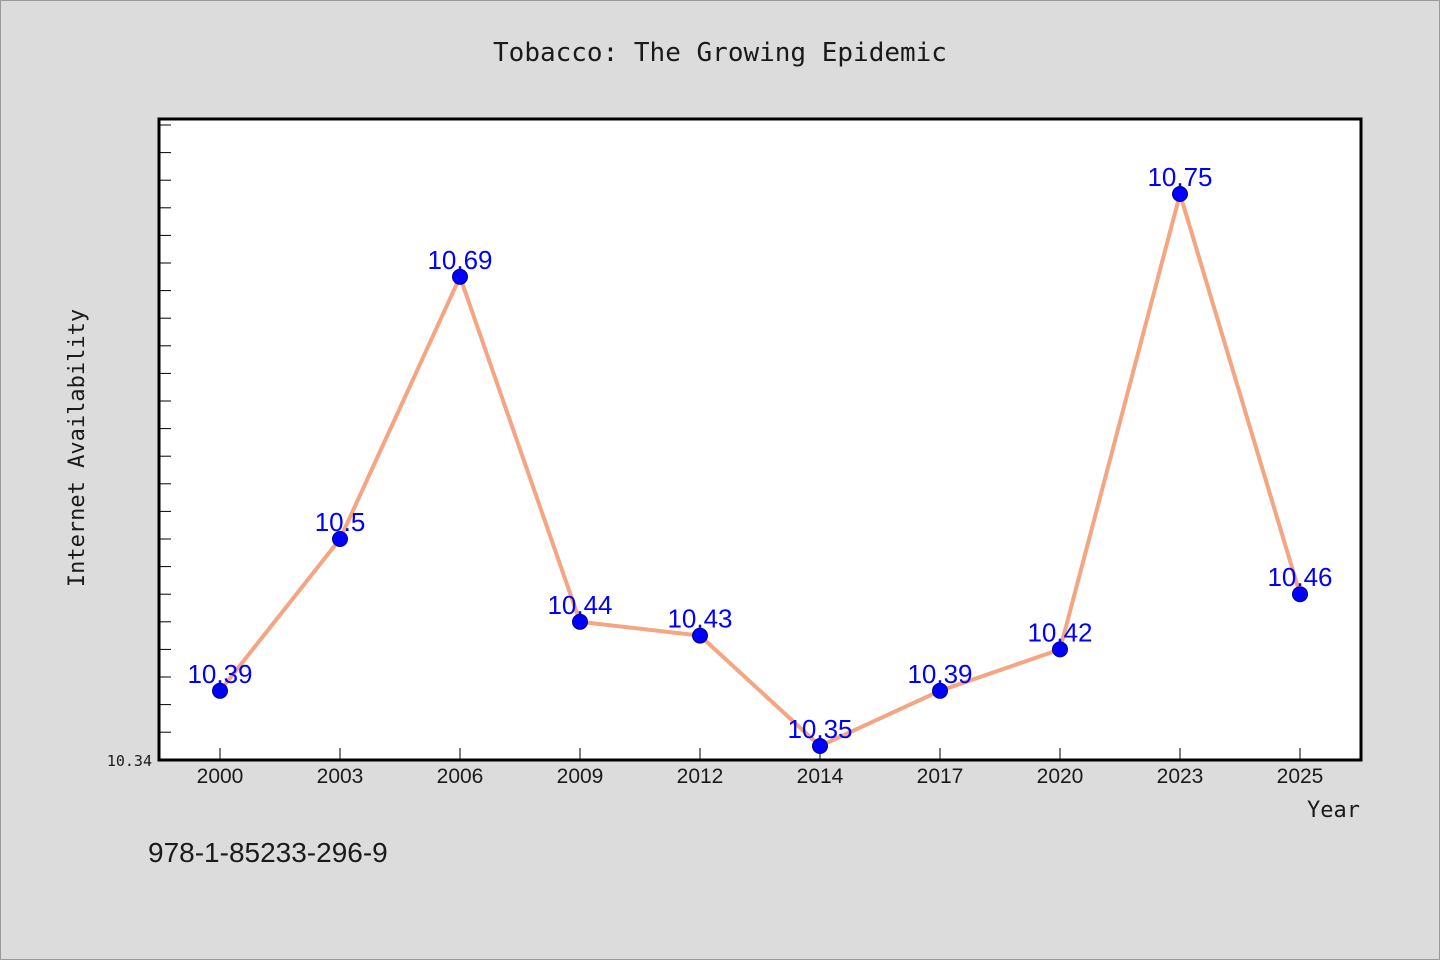 This screenshot has width=1440, height=960. I want to click on x-tick-label-2012: 2012, so click(700, 776).